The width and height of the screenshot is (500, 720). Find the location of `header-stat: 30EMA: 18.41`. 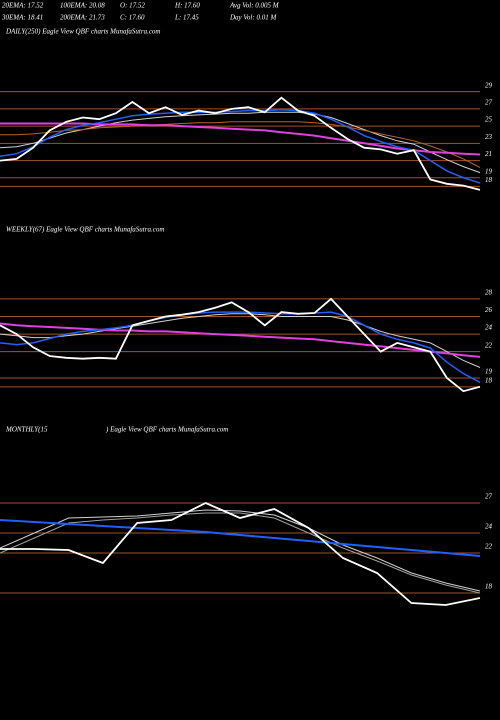

header-stat: 30EMA: 18.41 is located at coordinates (22, 18).